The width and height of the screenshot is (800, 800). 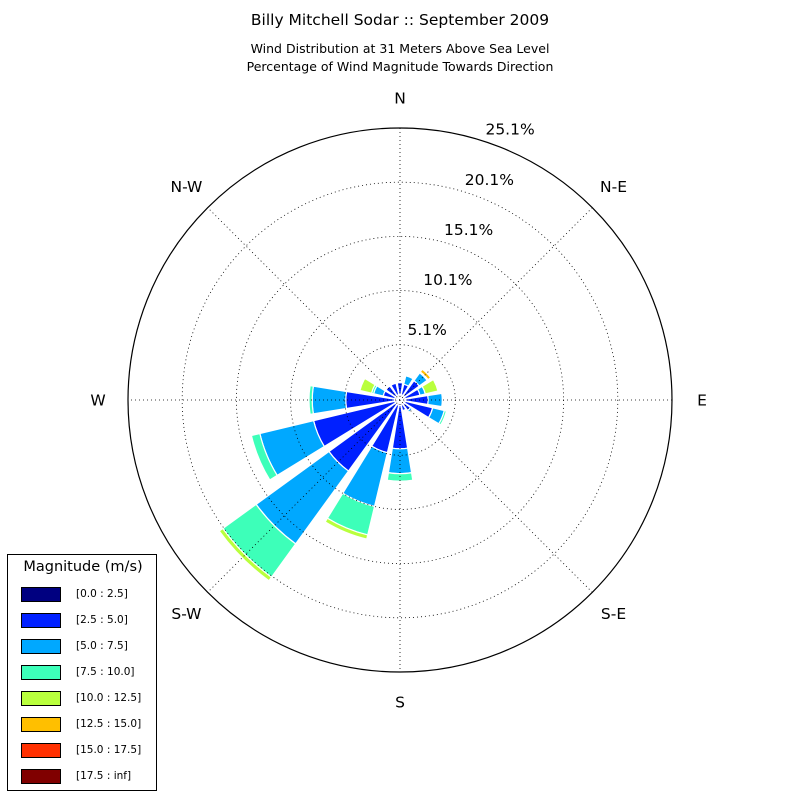 I want to click on direction-label: E, so click(x=702, y=401).